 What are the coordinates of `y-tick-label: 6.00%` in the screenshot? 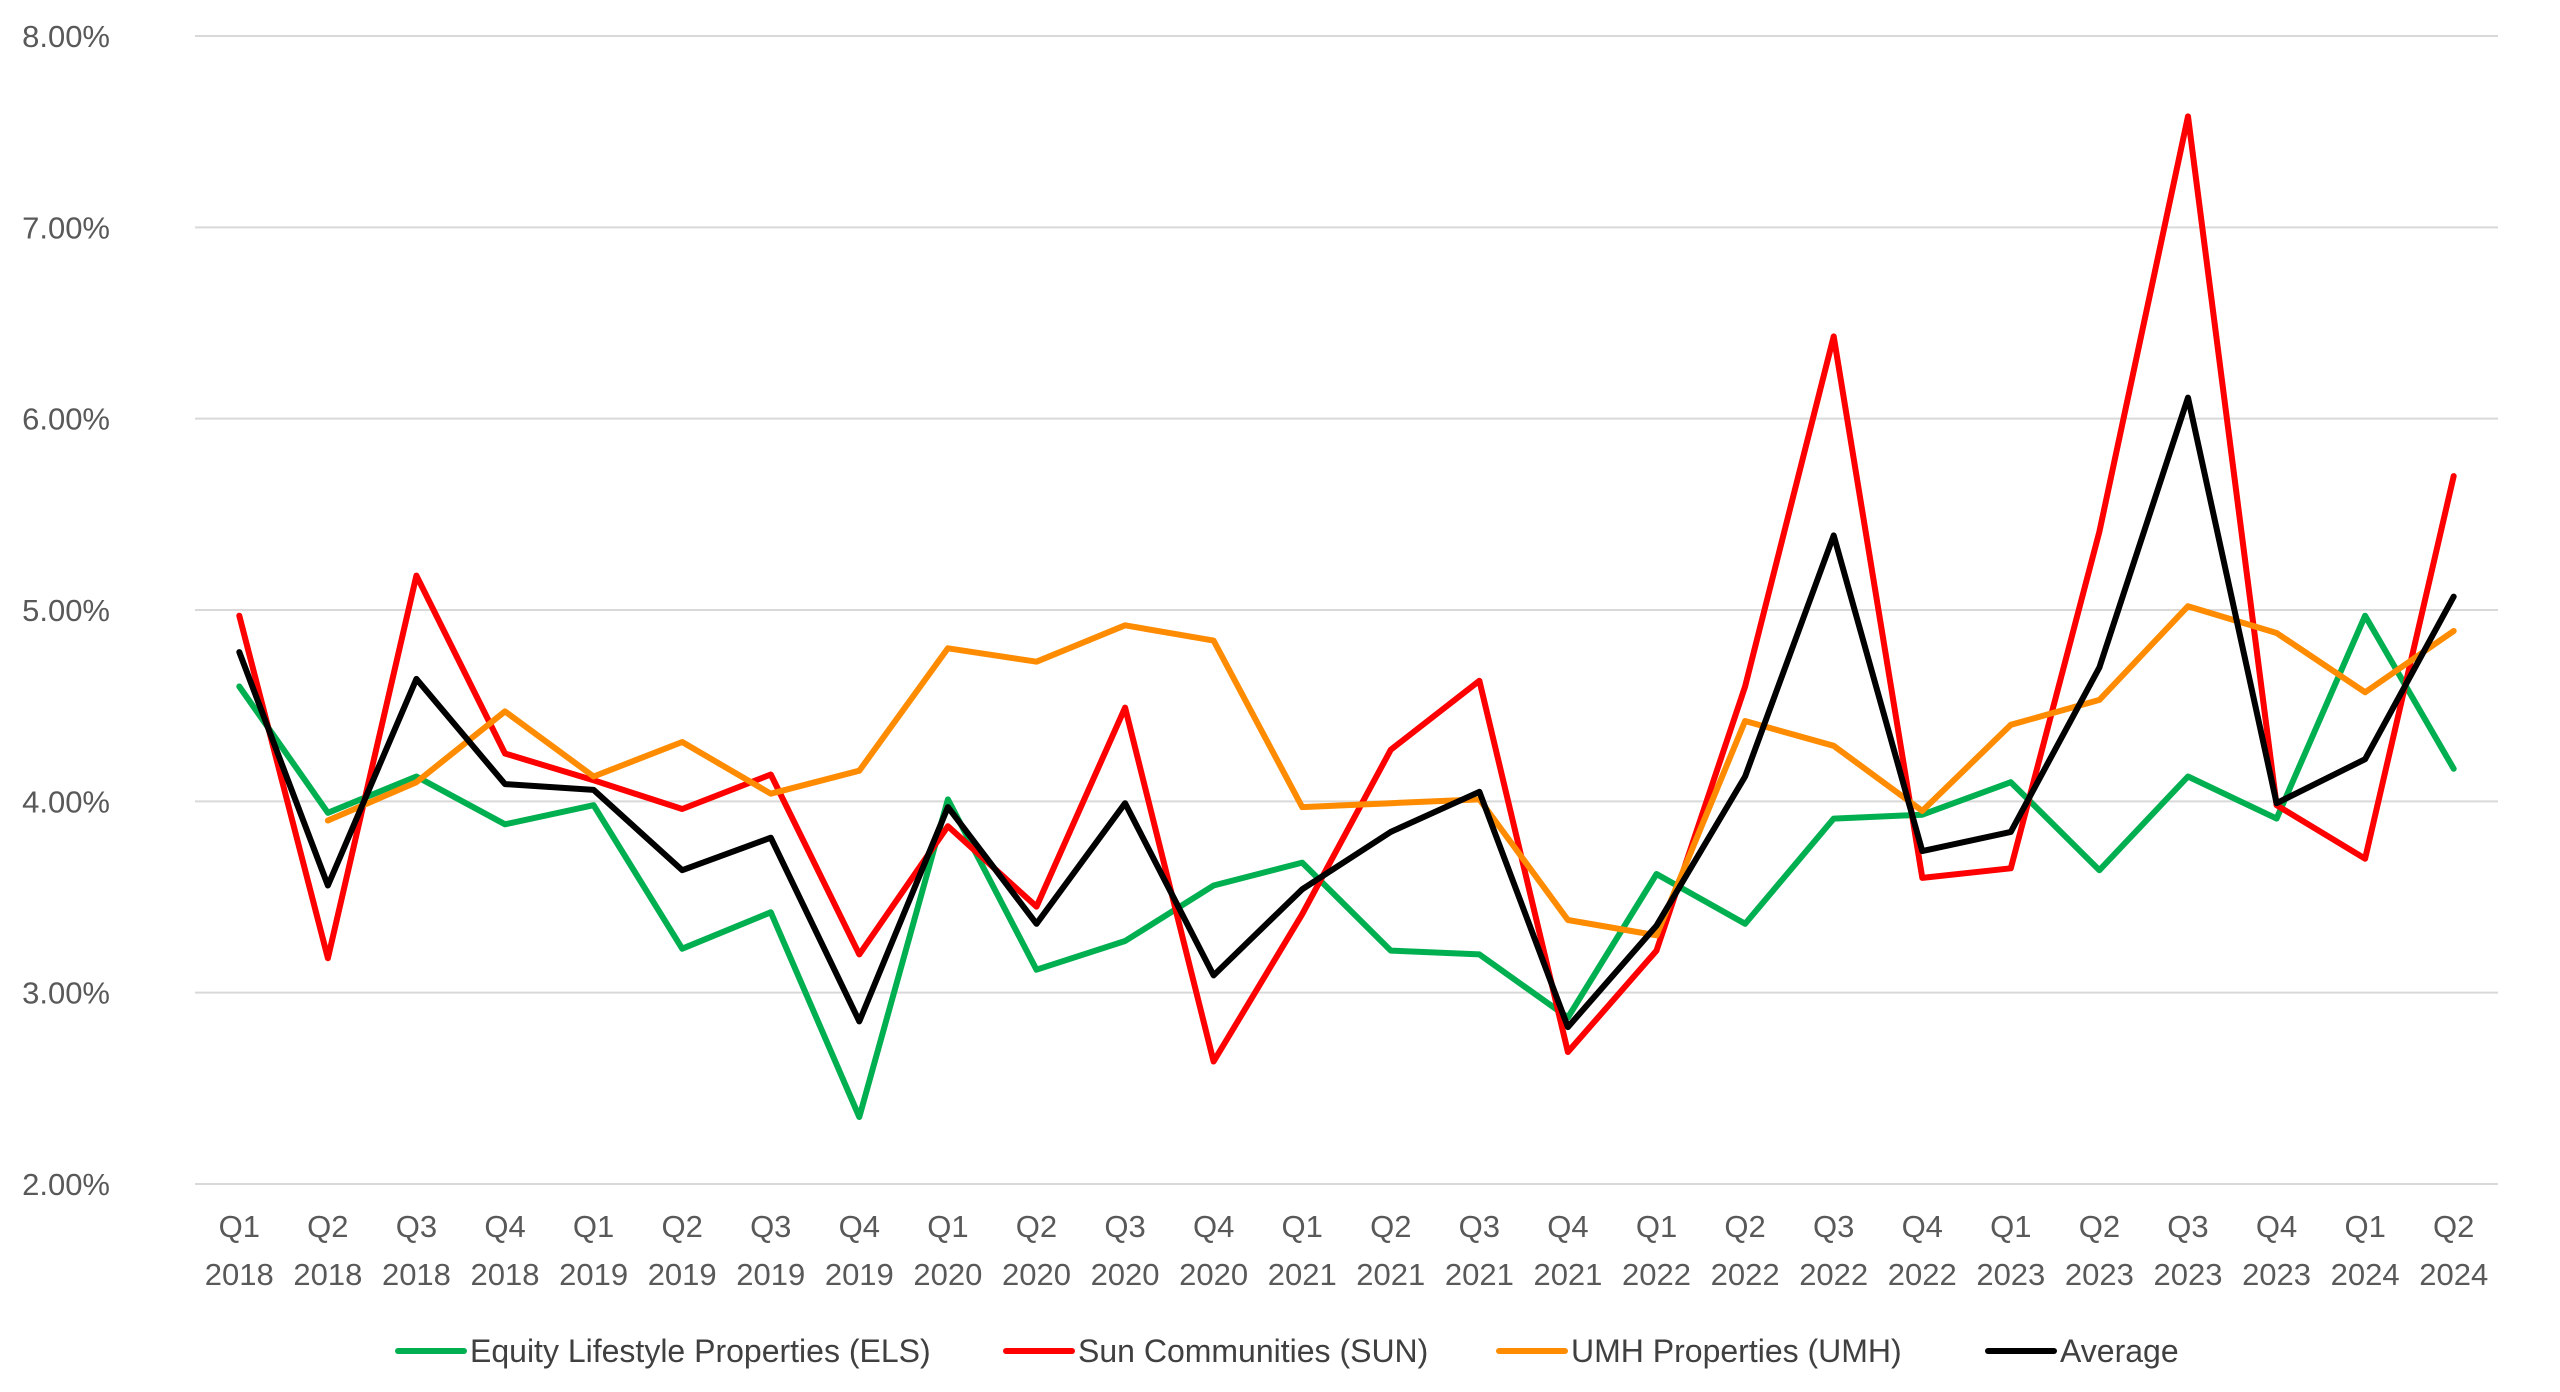 It's located at (66, 419).